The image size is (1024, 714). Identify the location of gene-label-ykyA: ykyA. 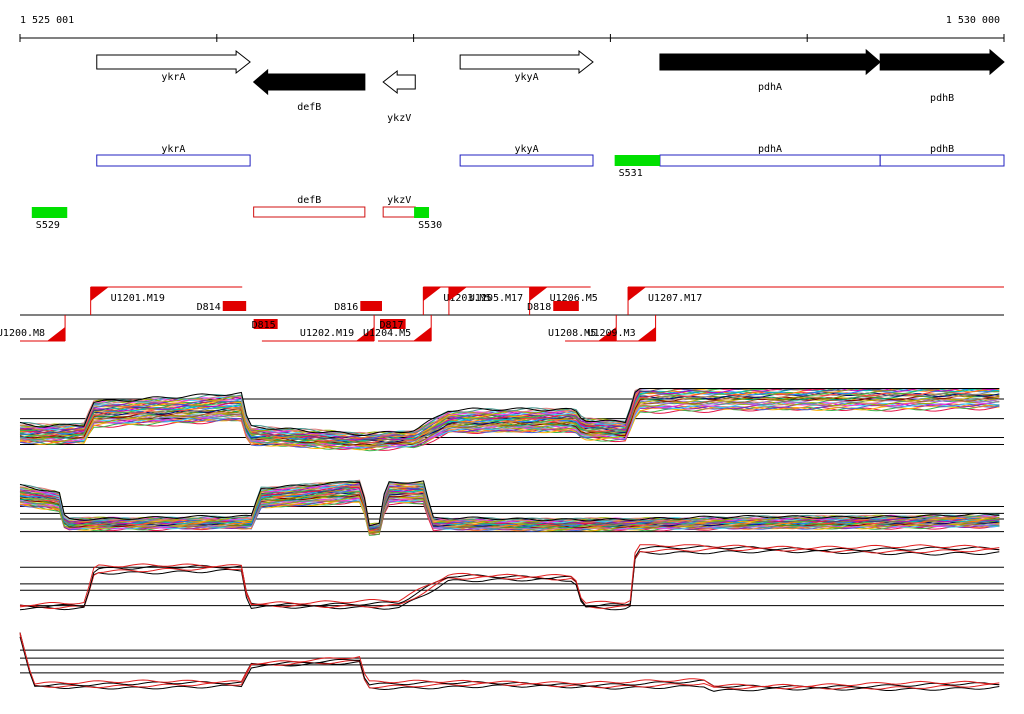
(527, 77).